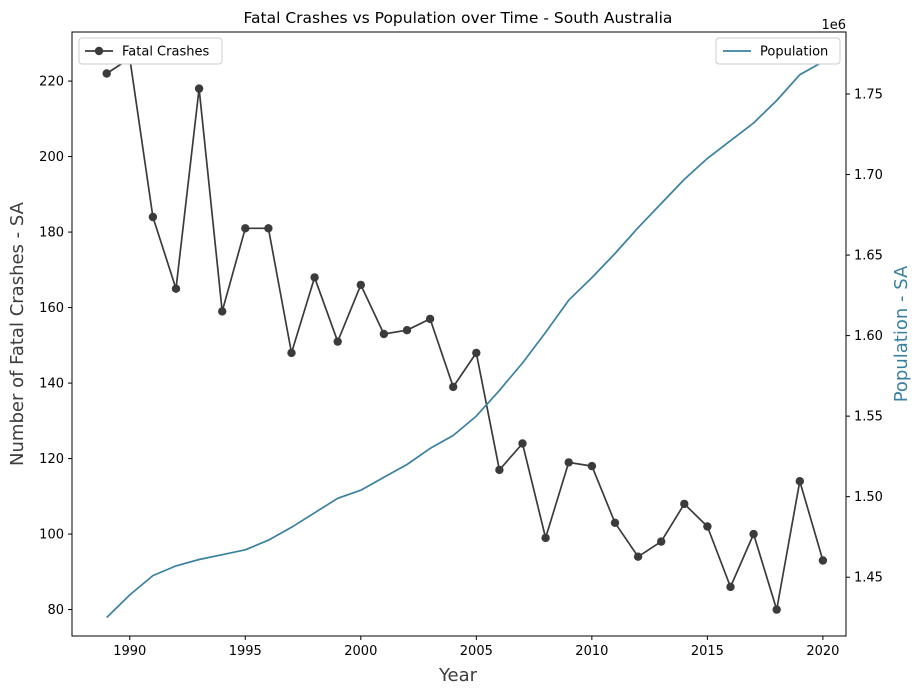 The image size is (920, 694). I want to click on y-right-tick-label: 1.75, so click(868, 95).